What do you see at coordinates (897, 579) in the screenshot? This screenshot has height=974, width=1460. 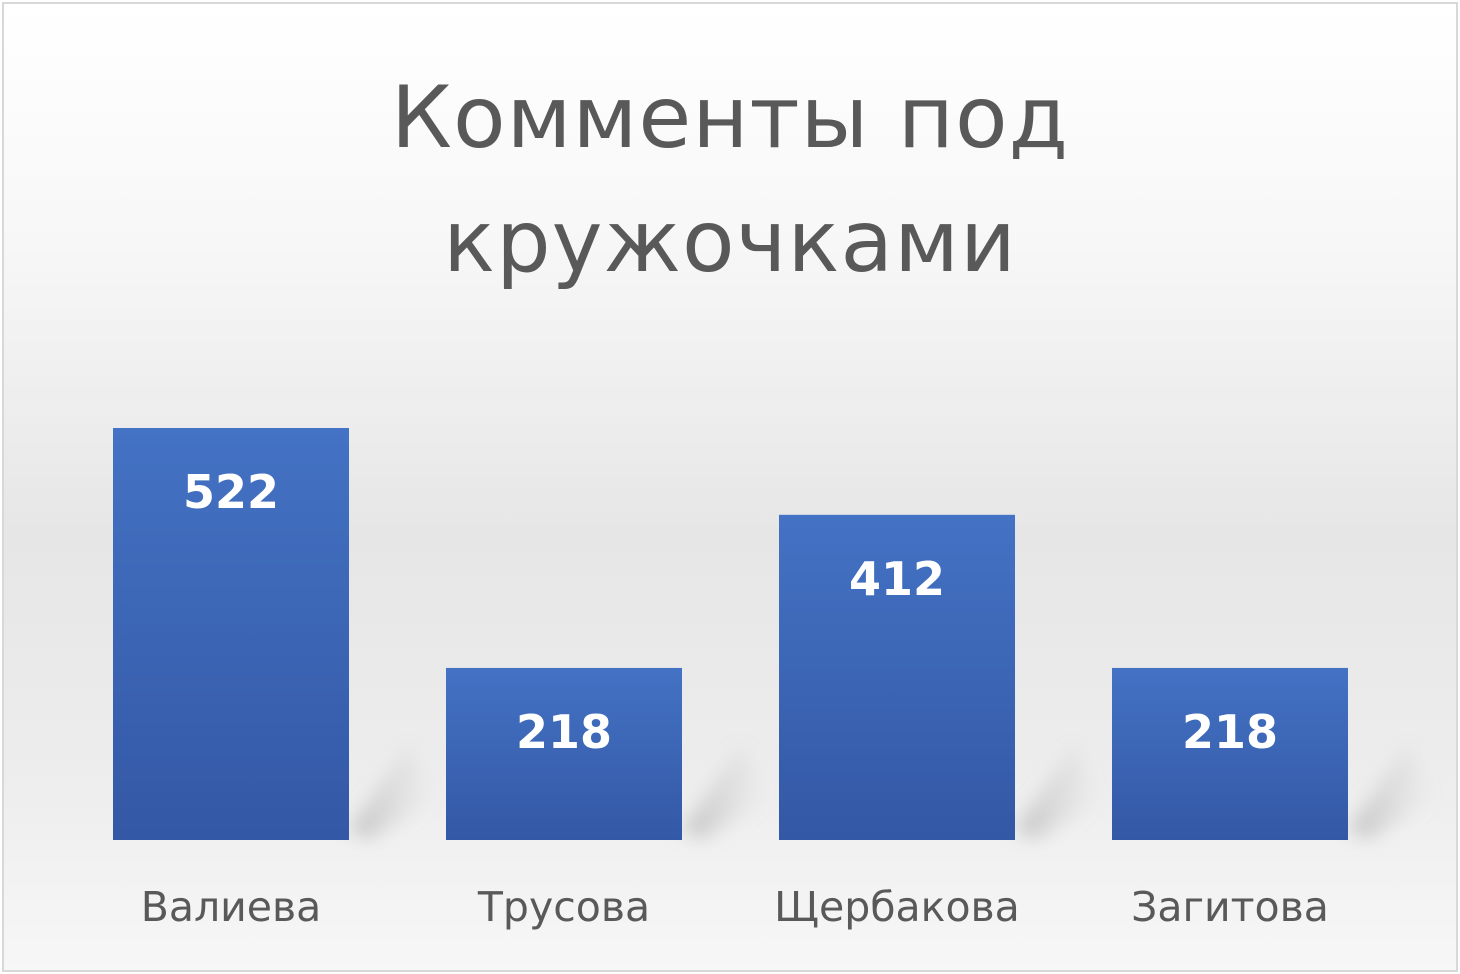 I see `bar-value-label: 412` at bounding box center [897, 579].